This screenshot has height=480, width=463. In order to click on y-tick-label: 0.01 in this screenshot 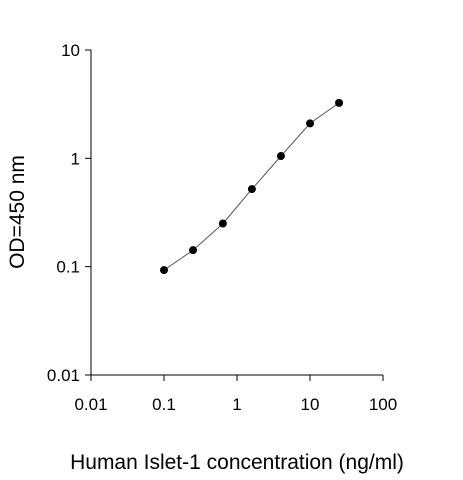, I will do `click(63, 375)`.